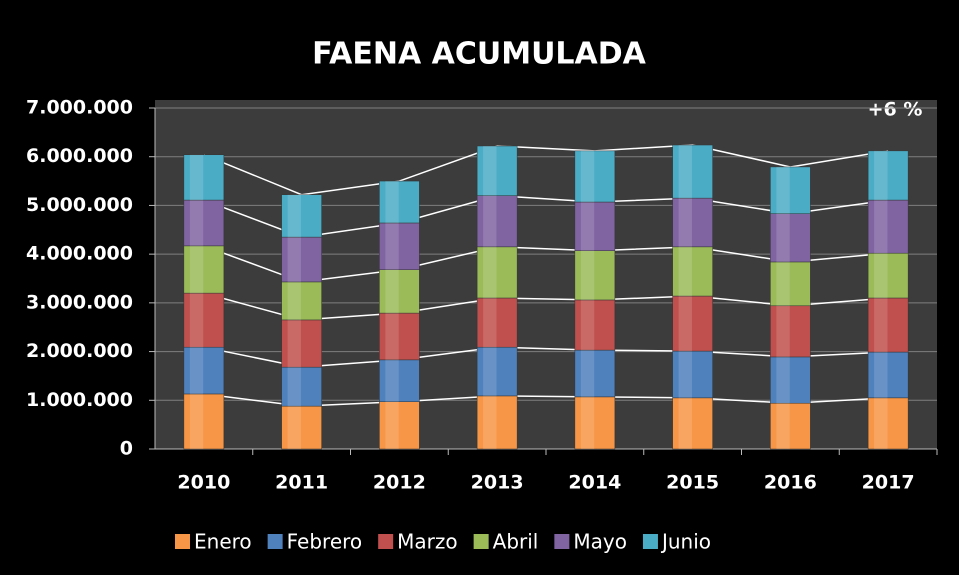  Describe the element at coordinates (516, 542) in the screenshot. I see `legend-label: Abril` at that location.